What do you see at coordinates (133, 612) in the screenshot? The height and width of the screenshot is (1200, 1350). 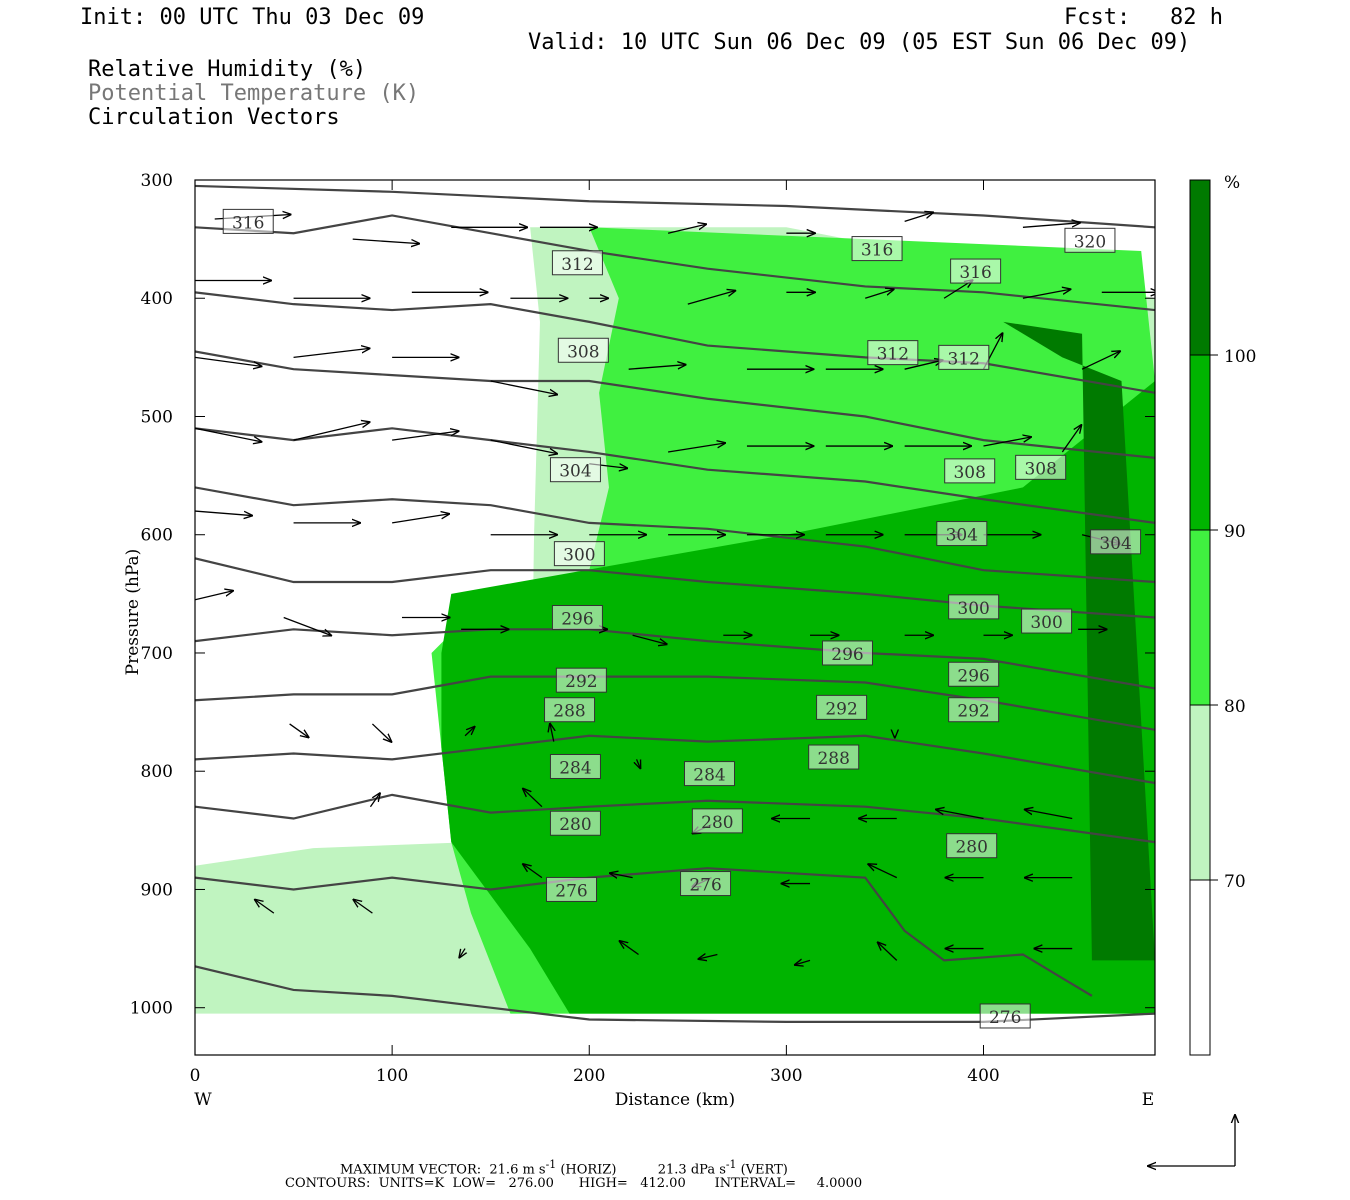 I see `y-axis-label: Pressure (hPa)` at bounding box center [133, 612].